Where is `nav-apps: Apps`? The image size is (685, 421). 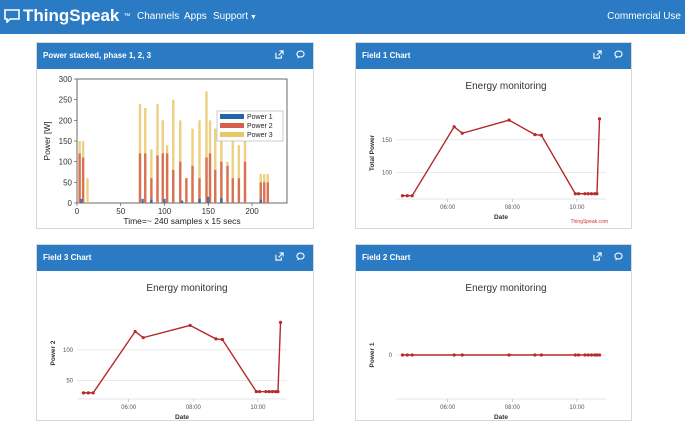
nav-apps: Apps is located at coordinates (195, 16).